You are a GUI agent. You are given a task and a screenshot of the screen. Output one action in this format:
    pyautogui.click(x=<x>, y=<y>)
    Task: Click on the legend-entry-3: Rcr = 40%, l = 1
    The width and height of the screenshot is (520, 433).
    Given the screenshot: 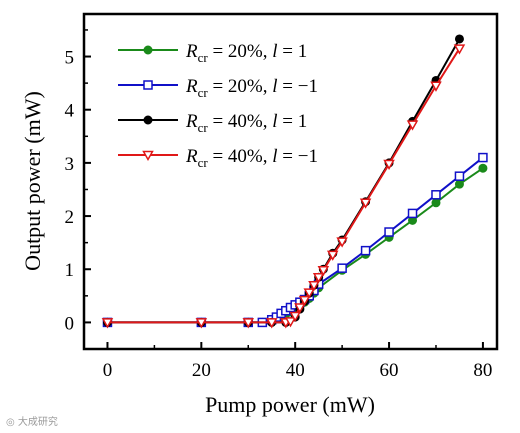 What is the action you would take?
    pyautogui.click(x=212, y=123)
    